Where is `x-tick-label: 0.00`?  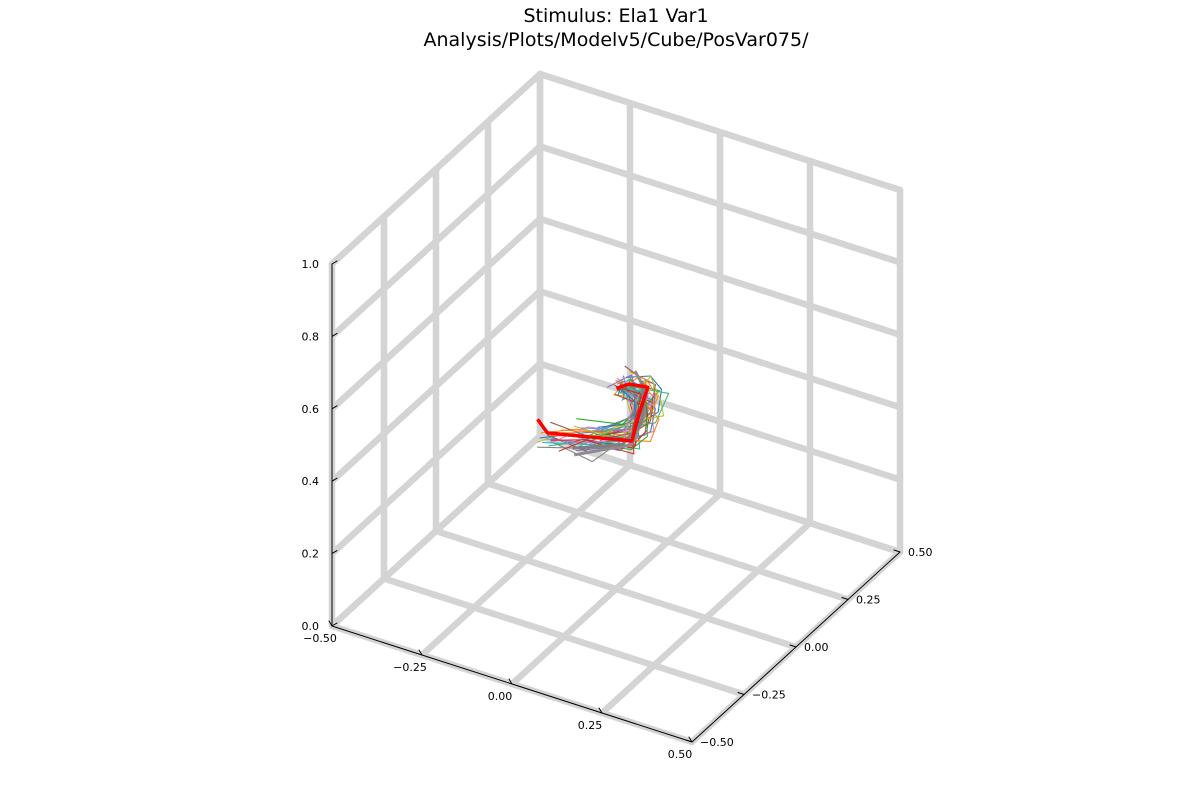
x-tick-label: 0.00 is located at coordinates (500, 696).